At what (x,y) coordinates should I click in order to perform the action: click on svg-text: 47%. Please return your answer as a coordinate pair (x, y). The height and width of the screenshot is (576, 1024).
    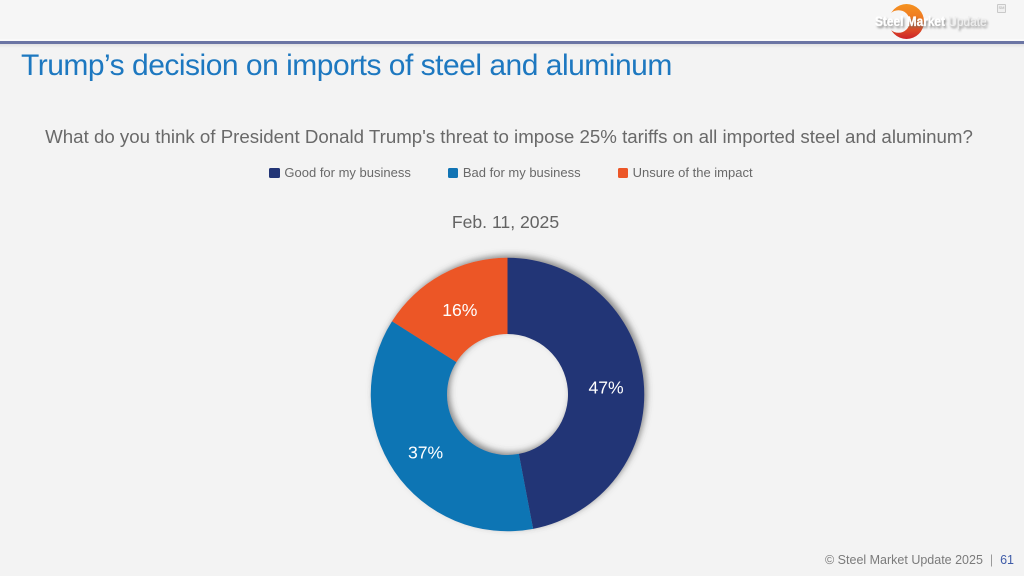
    Looking at the image, I should click on (606, 388).